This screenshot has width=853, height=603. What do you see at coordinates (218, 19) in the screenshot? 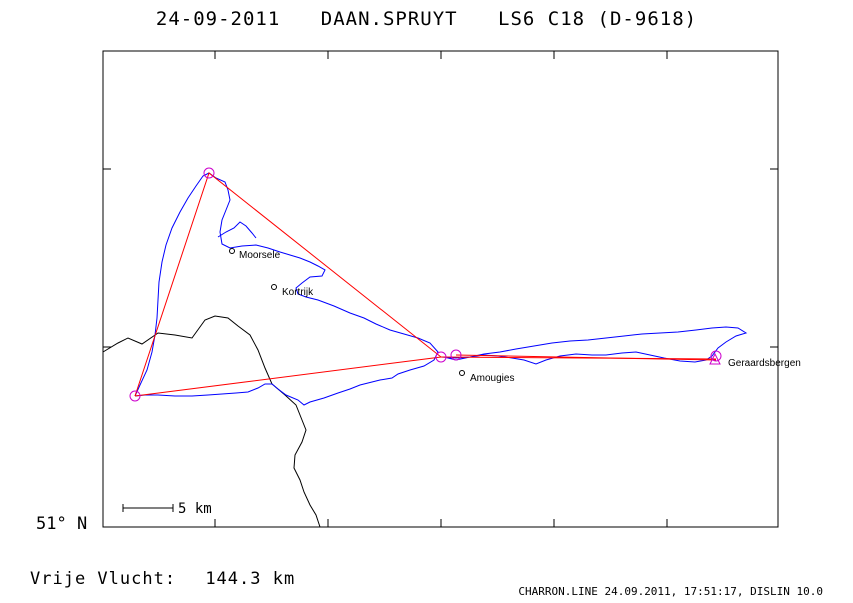
I see `flight-date: 24-09-2011` at bounding box center [218, 19].